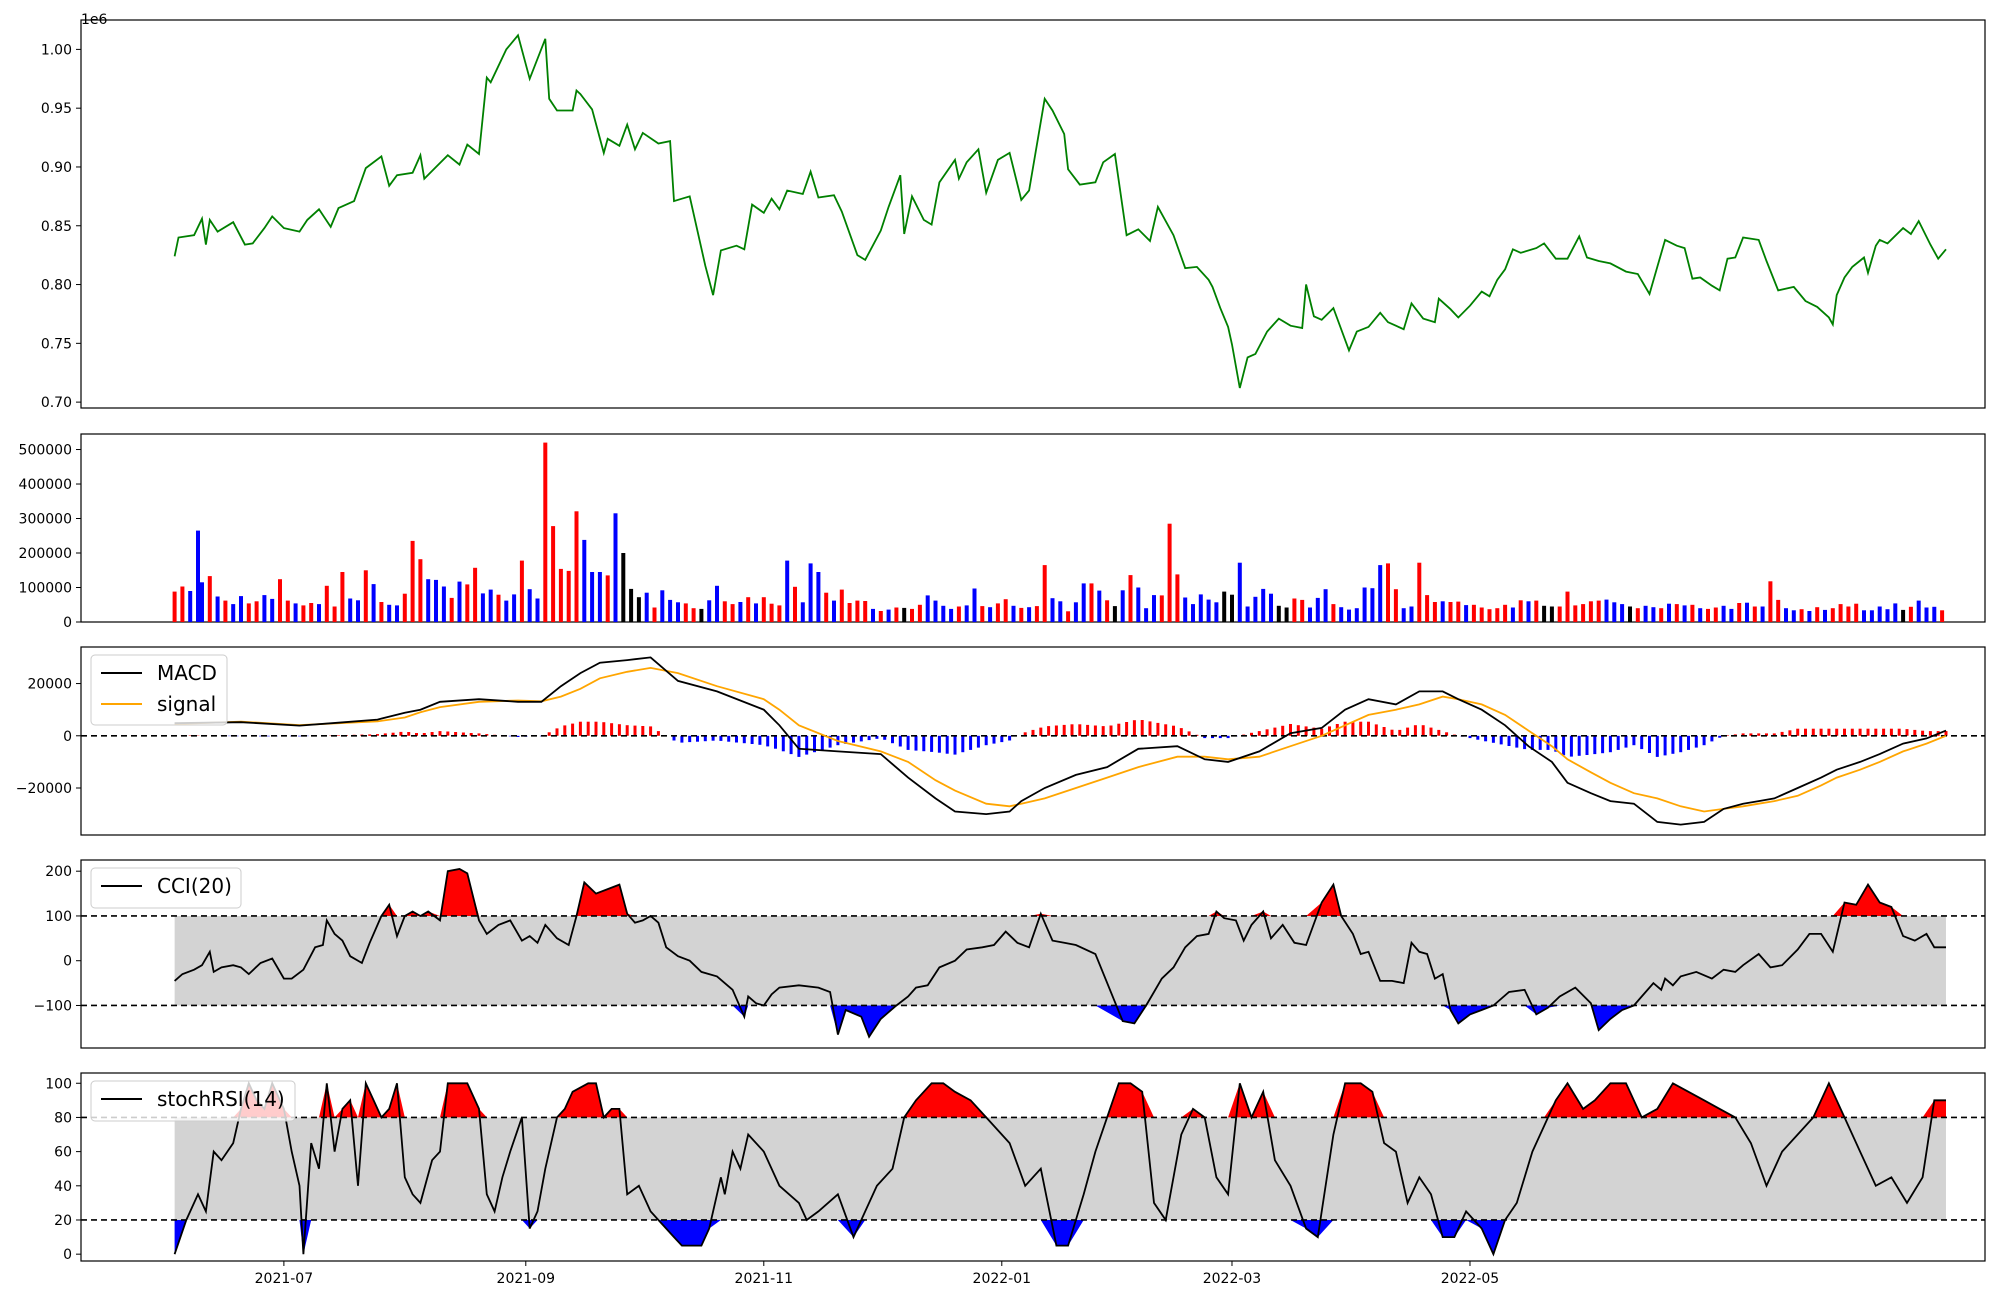  What do you see at coordinates (58, 1084) in the screenshot?
I see `y-tick-label: 100` at bounding box center [58, 1084].